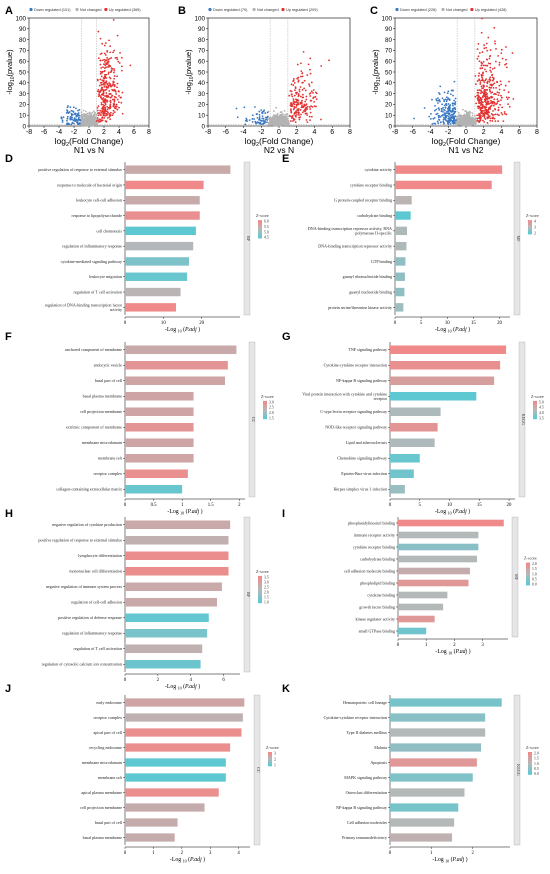  Describe the element at coordinates (23, 105) in the screenshot. I see `y-tick-label: 20` at that location.